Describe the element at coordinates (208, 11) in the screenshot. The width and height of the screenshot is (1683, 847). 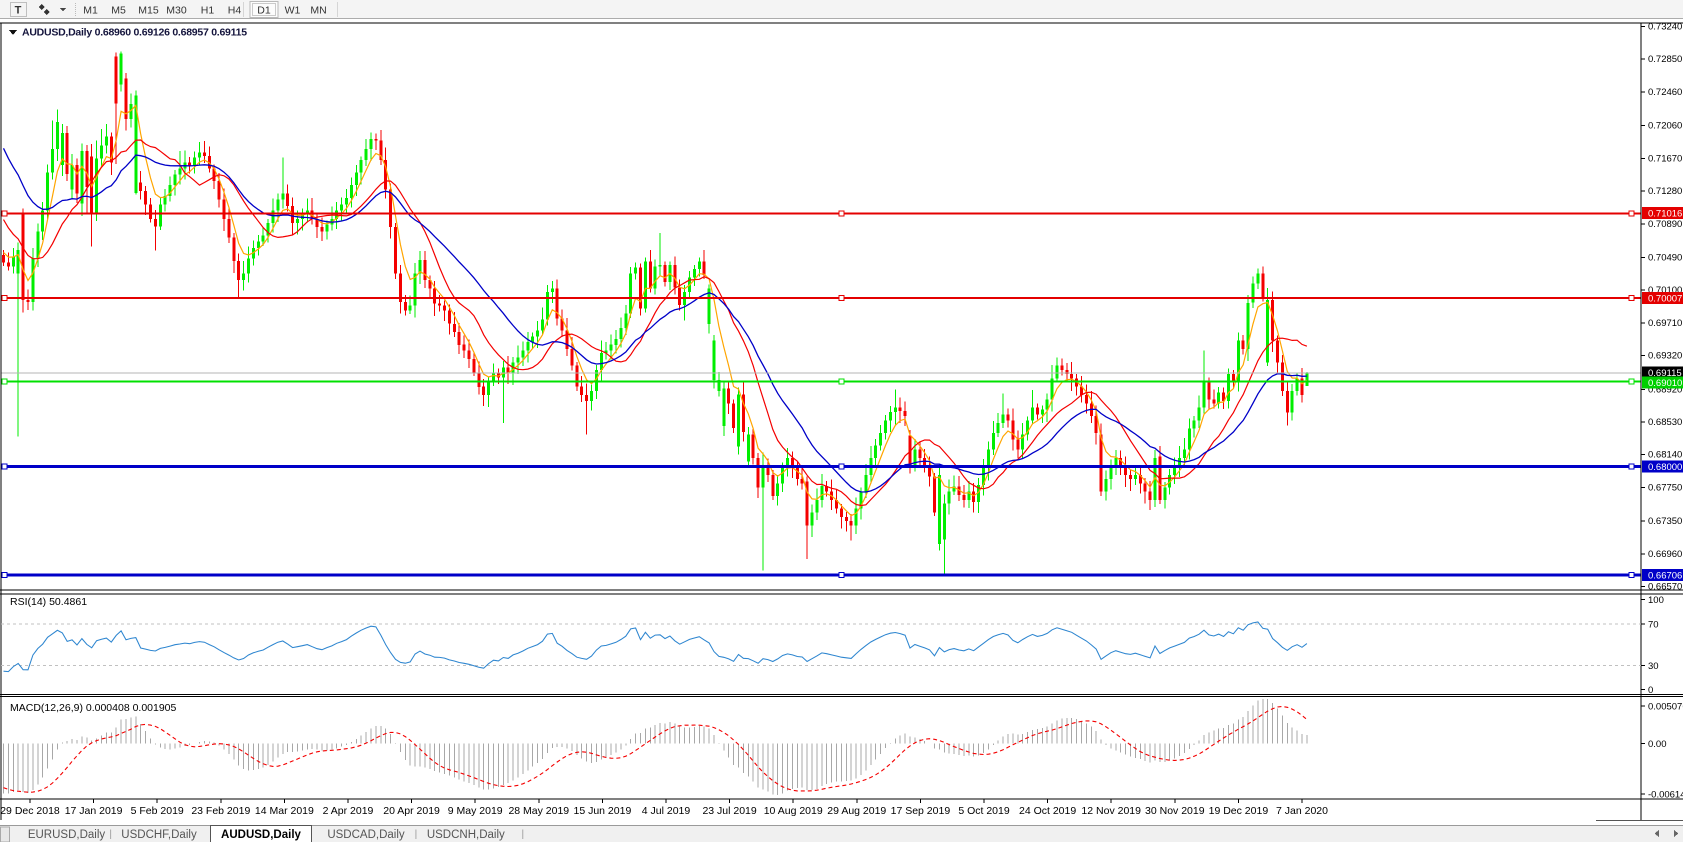
I see `svg-text: H1` at that location.